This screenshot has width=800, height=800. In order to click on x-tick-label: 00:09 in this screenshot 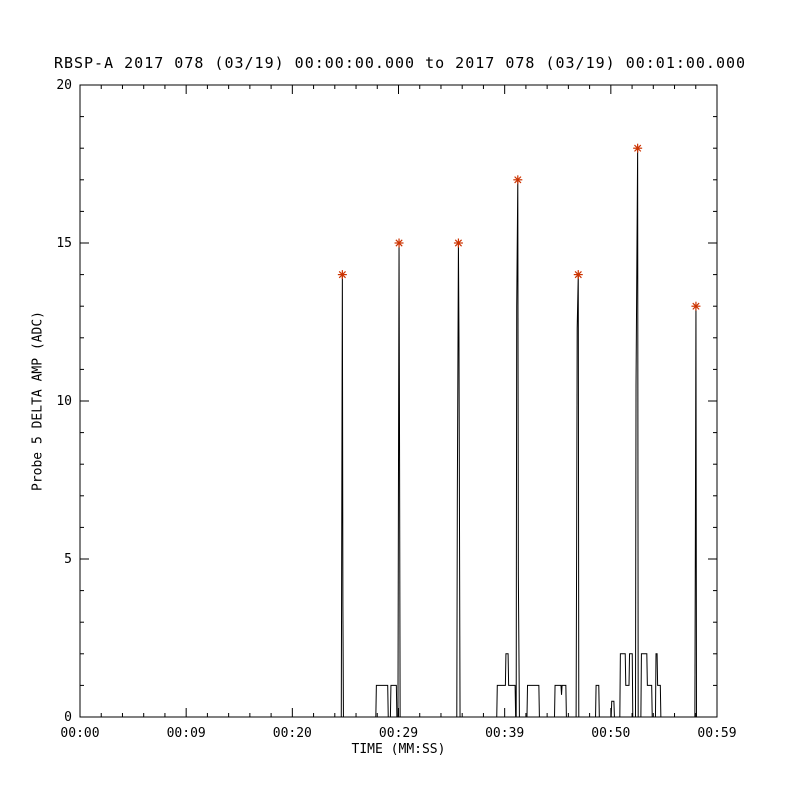, I will do `click(186, 733)`.